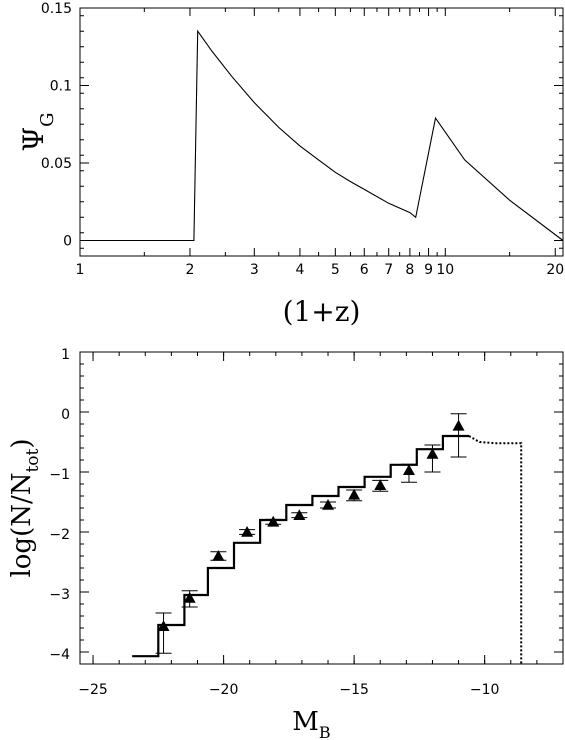  Describe the element at coordinates (93, 690) in the screenshot. I see `x-tick-label: −25` at that location.